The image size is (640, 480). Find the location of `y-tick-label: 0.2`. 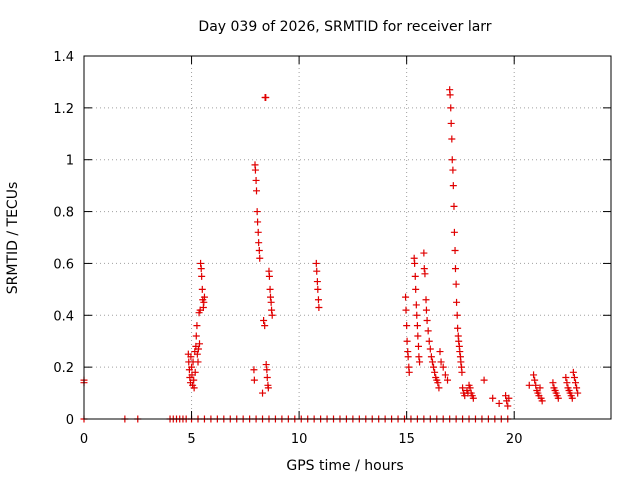

y-tick-label: 0.2 is located at coordinates (63, 368).